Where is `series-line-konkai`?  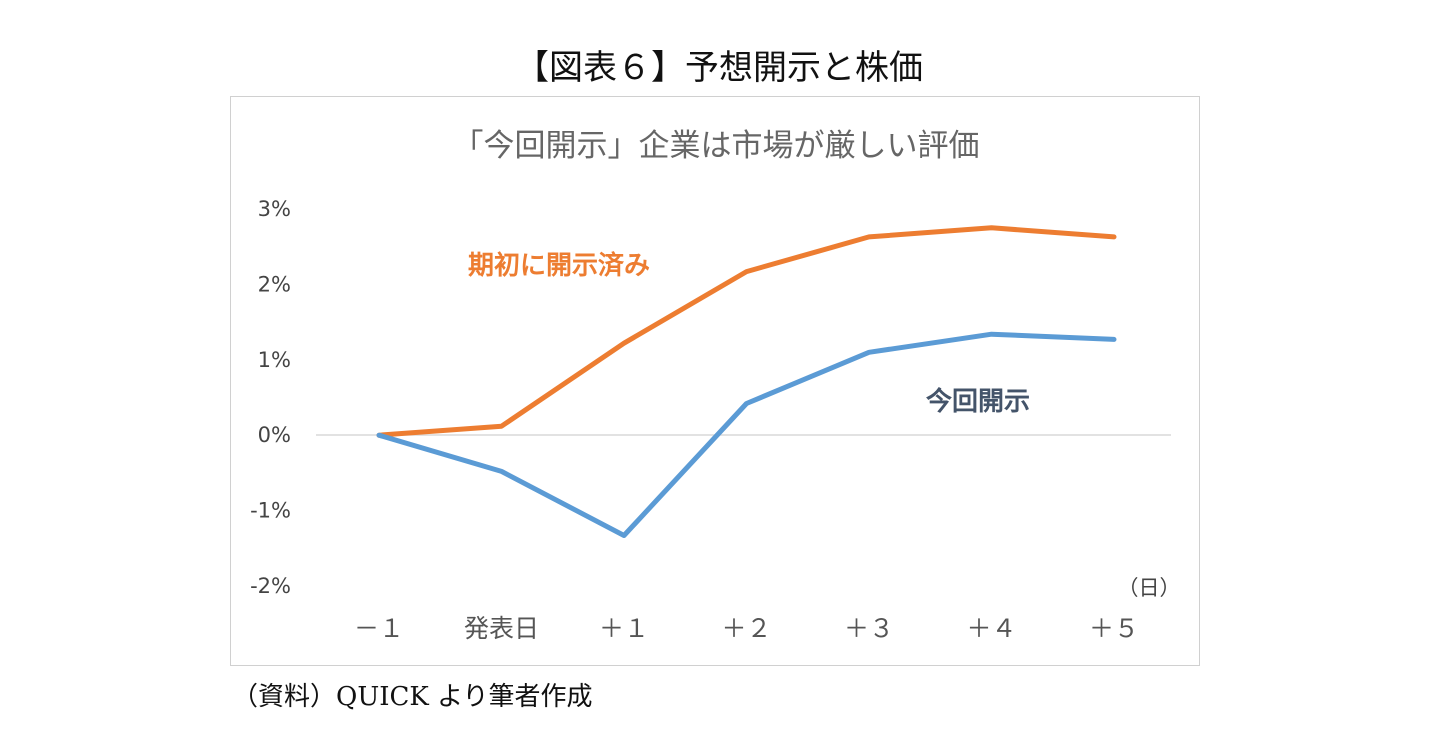 series-line-konkai is located at coordinates (746, 434).